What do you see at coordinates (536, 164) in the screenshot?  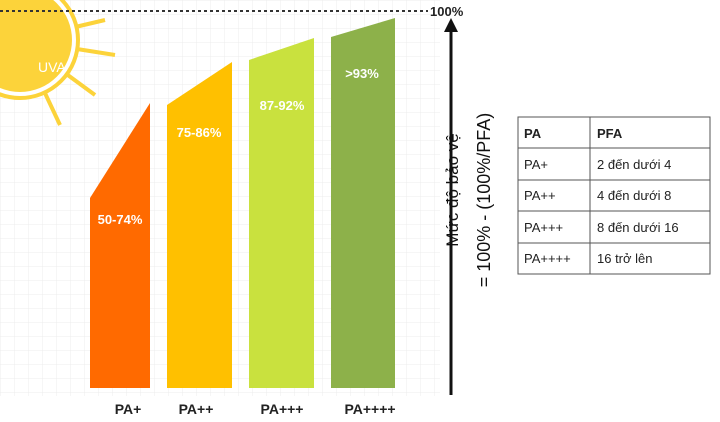 I see `table-cell: PA+` at bounding box center [536, 164].